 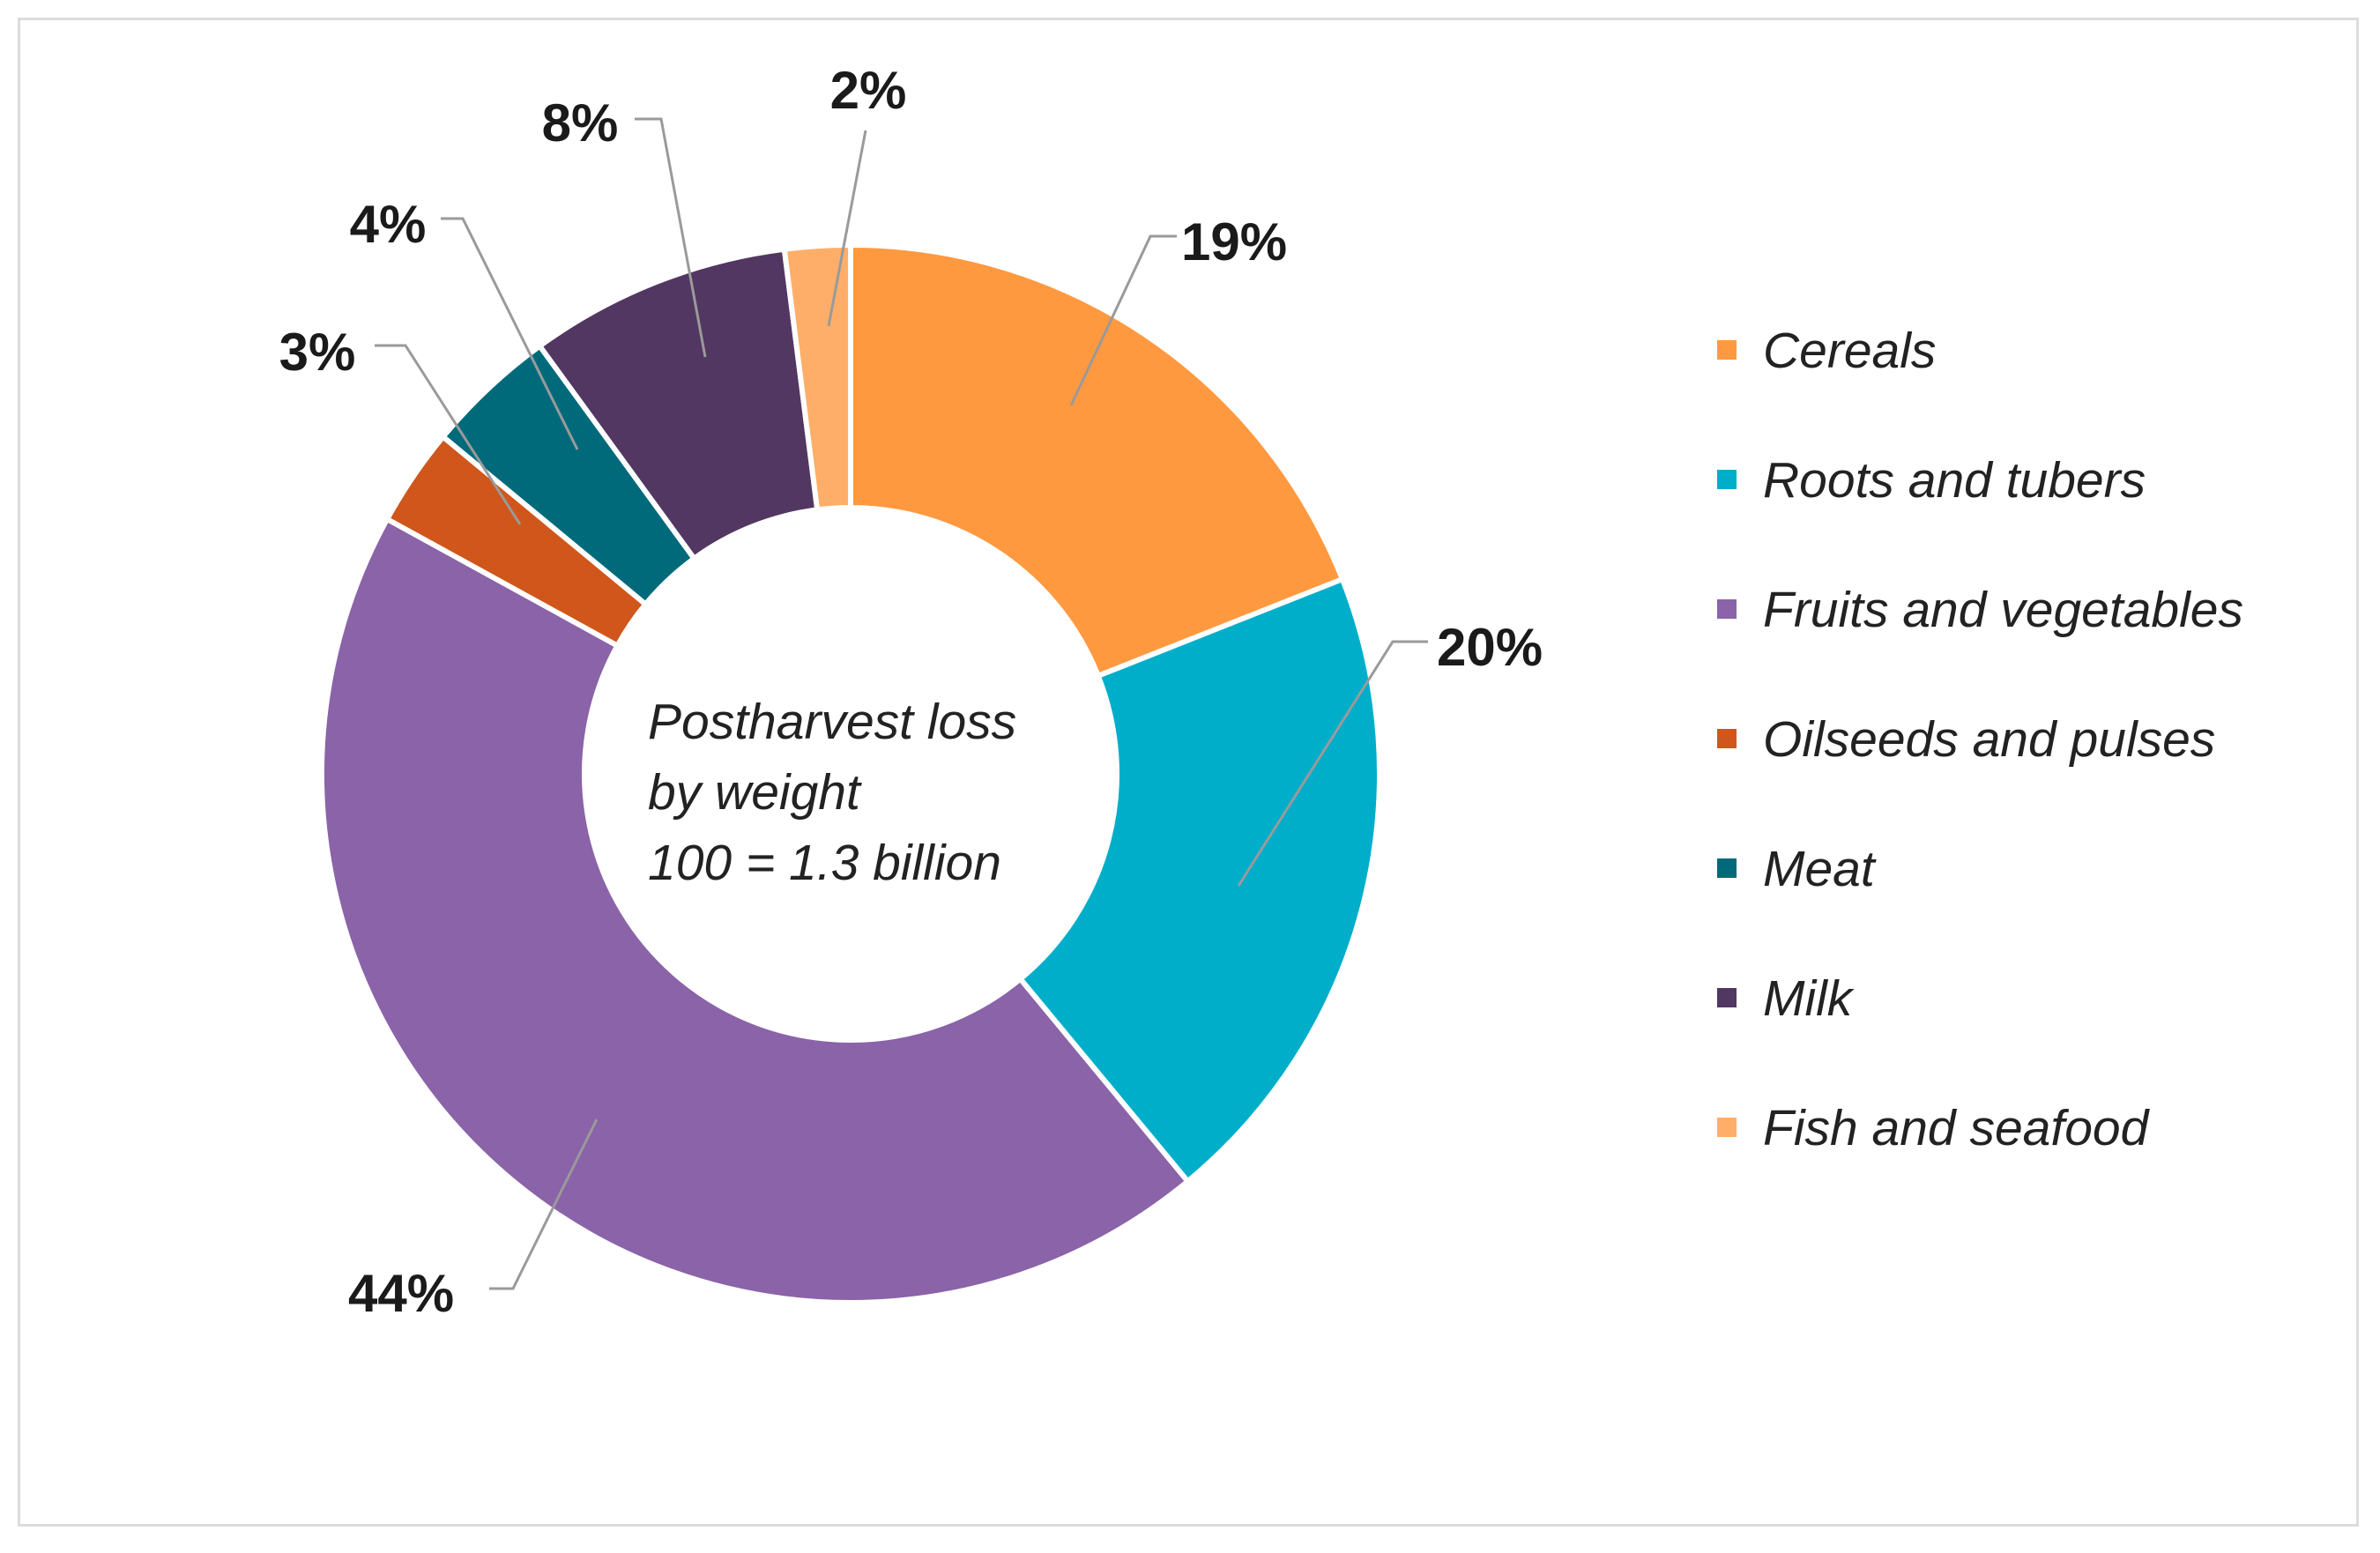 What do you see at coordinates (1809, 999) in the screenshot?
I see `legend-label: Milk` at bounding box center [1809, 999].